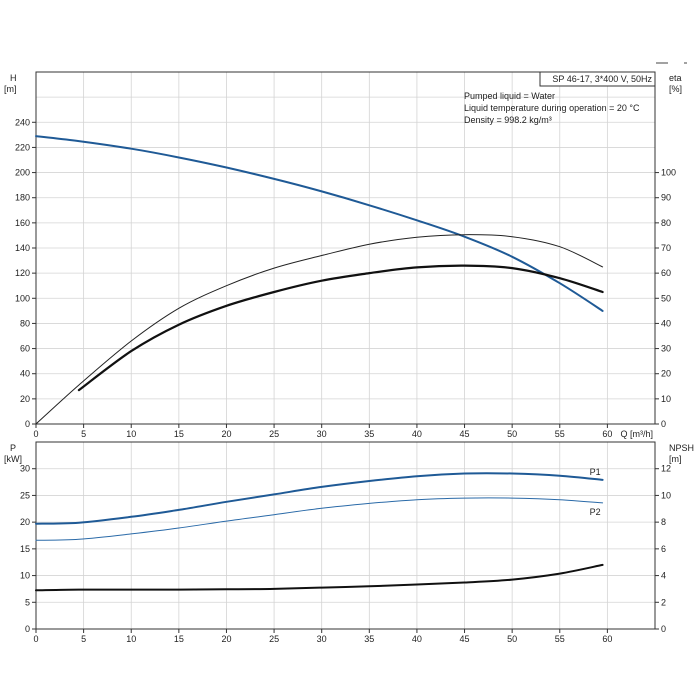 The width and height of the screenshot is (700, 700). What do you see at coordinates (25, 349) in the screenshot?
I see `left-tick-label: 60` at bounding box center [25, 349].